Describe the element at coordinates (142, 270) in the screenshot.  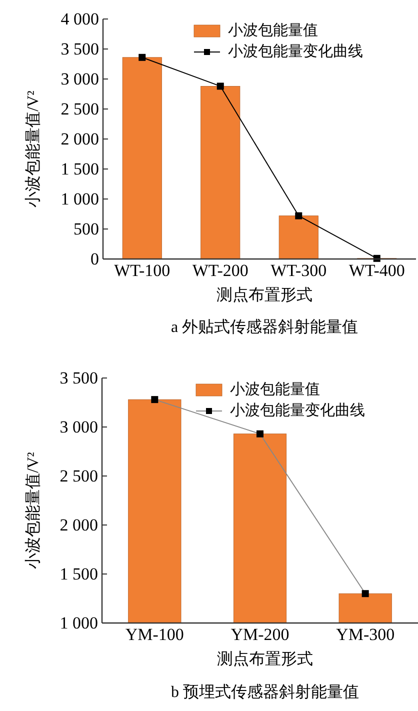
I see `x-tick-label: WT-100` at that location.